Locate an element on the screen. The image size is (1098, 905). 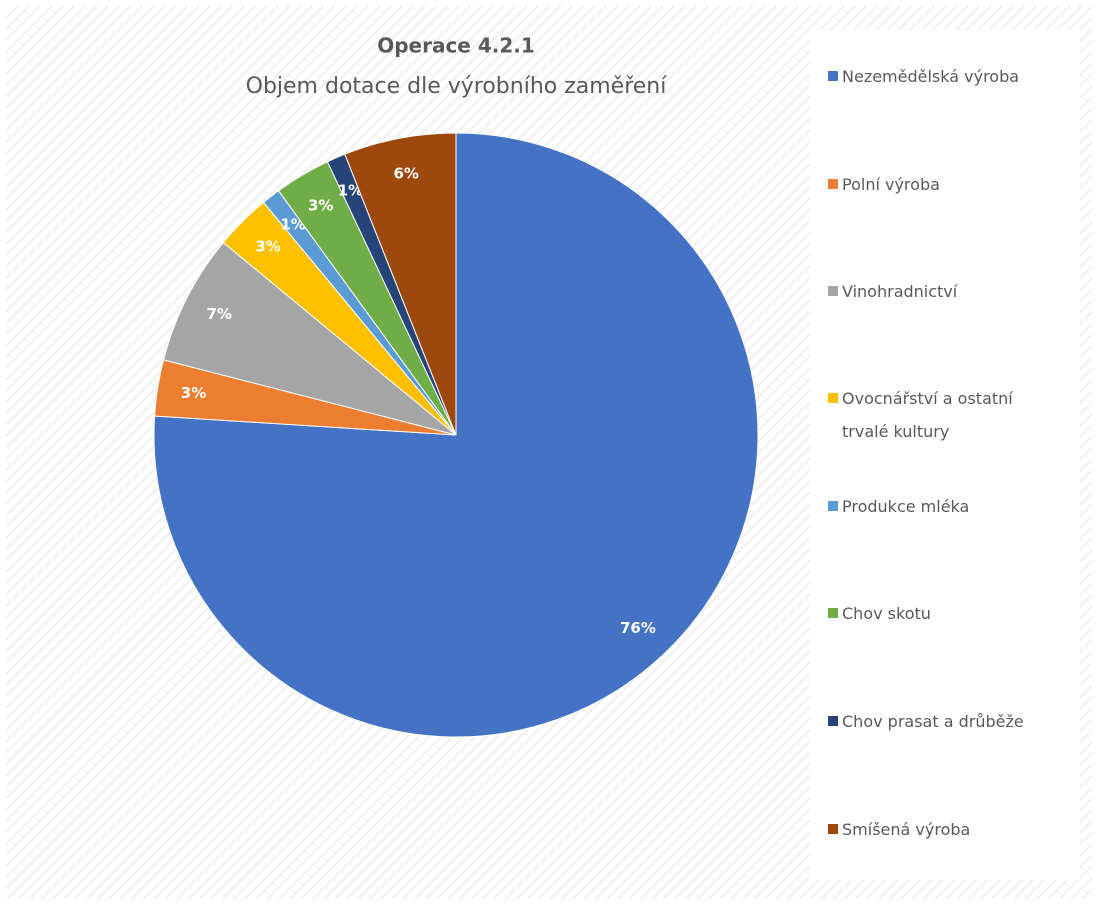
legend-item: Nezemědělská výroba is located at coordinates (940, 76).